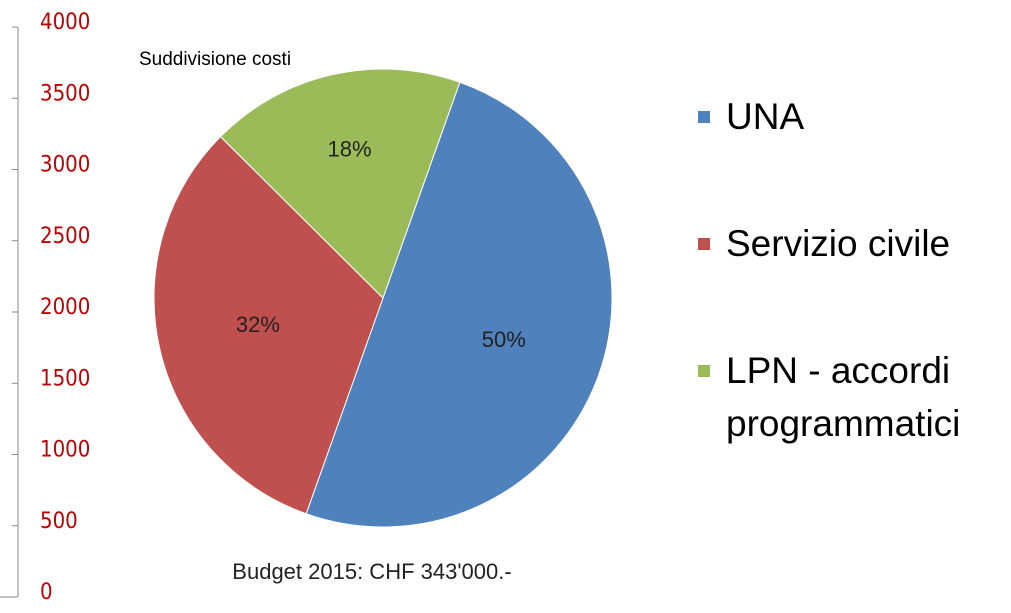 The width and height of the screenshot is (1011, 613). I want to click on chart-subtitle: Budget 2015: CHF 343'000.-, so click(371, 571).